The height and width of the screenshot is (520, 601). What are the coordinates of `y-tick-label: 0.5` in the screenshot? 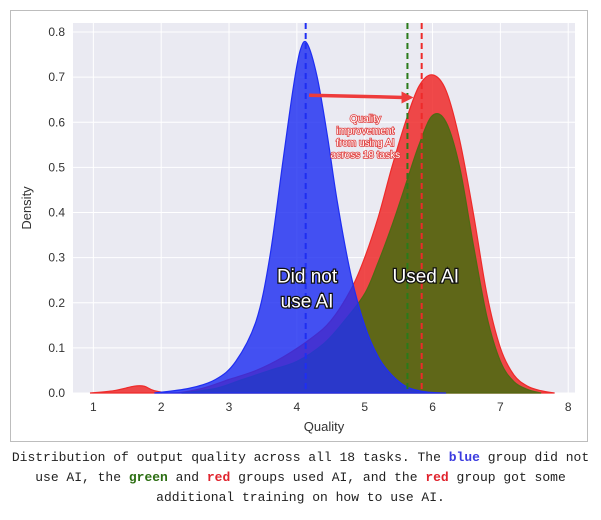 It's located at (56, 167).